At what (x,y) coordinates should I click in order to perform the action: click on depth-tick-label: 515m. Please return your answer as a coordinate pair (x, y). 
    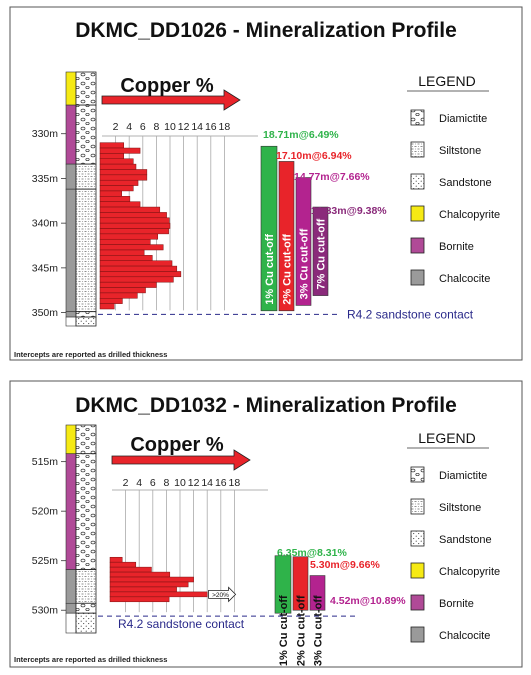
    Looking at the image, I should click on (45, 462).